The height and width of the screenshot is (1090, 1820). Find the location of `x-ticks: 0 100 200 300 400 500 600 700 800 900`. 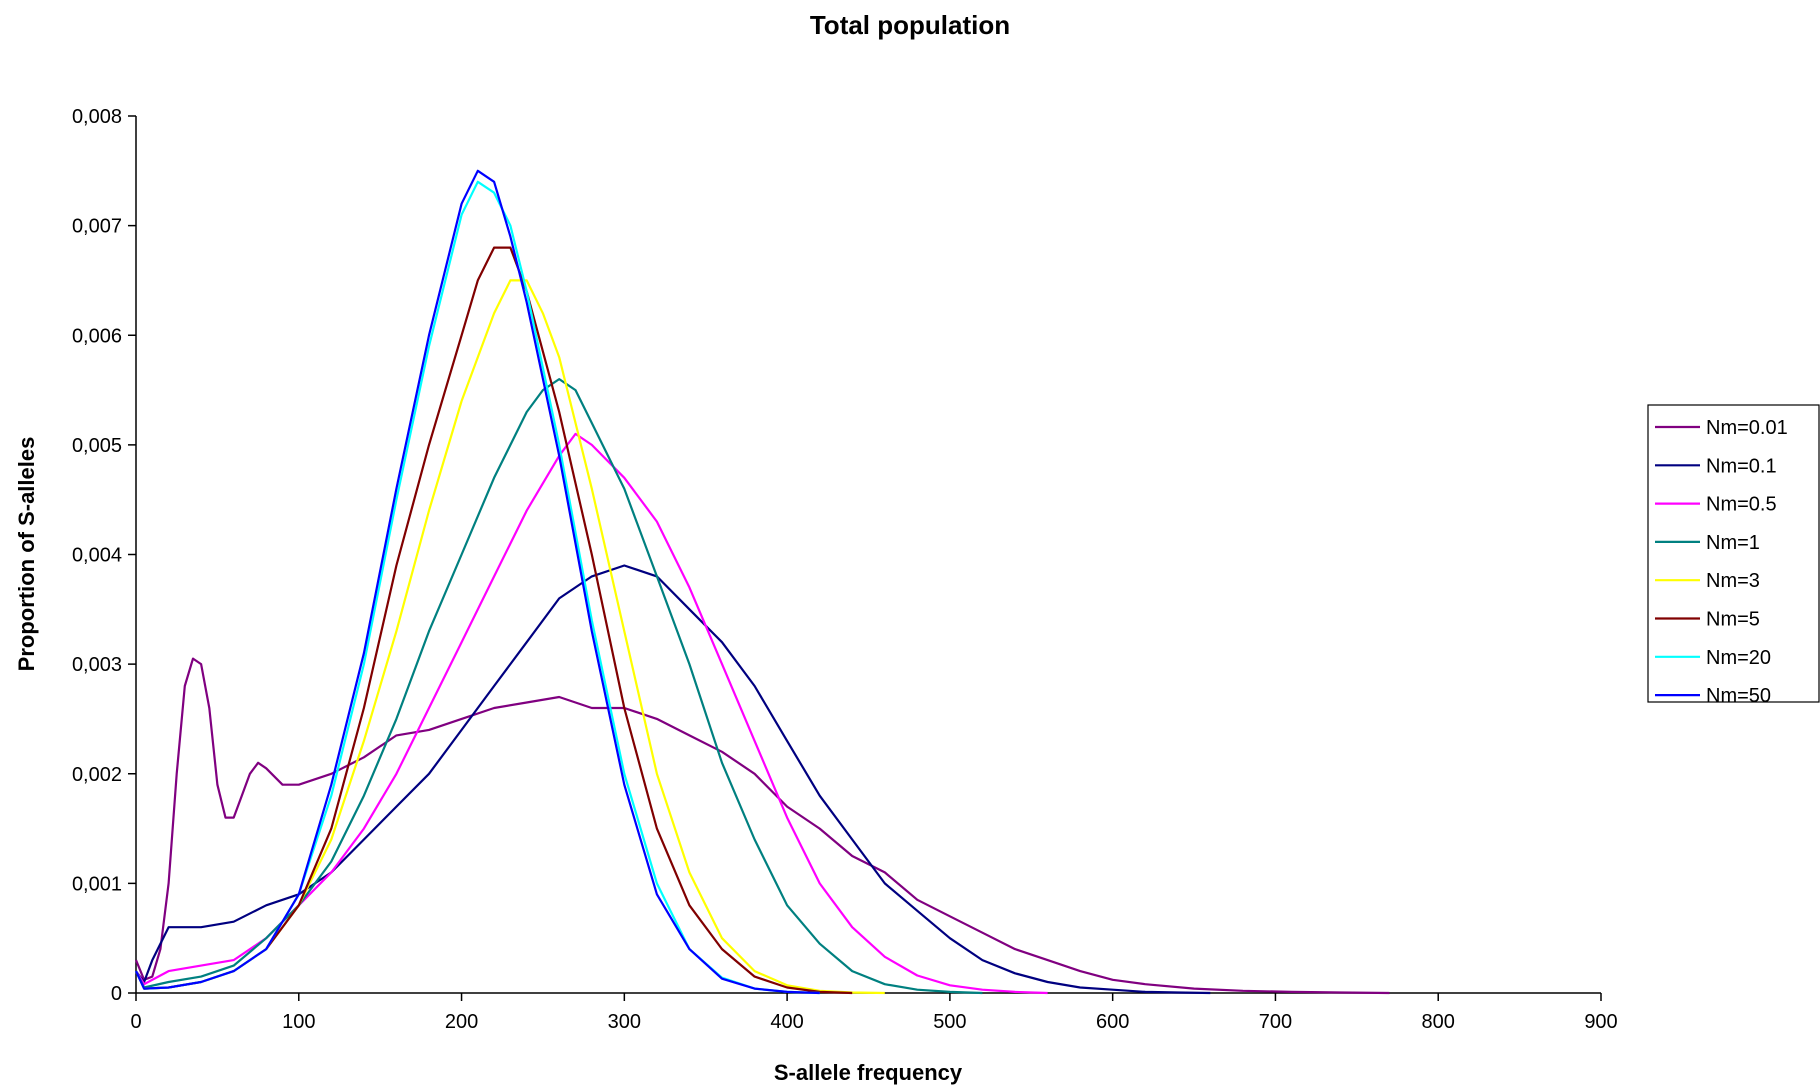

x-ticks: 0 100 200 300 400 500 600 700 800 900 is located at coordinates (874, 1013).